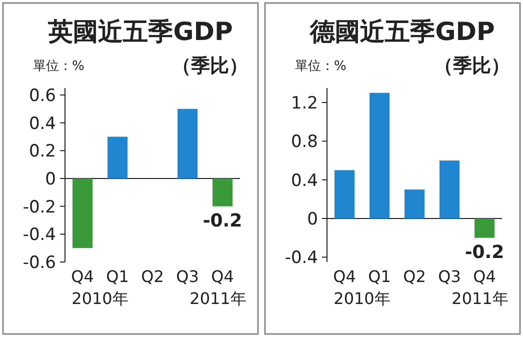  Describe the element at coordinates (42, 96) in the screenshot. I see `y-tick-label: 0.6` at that location.